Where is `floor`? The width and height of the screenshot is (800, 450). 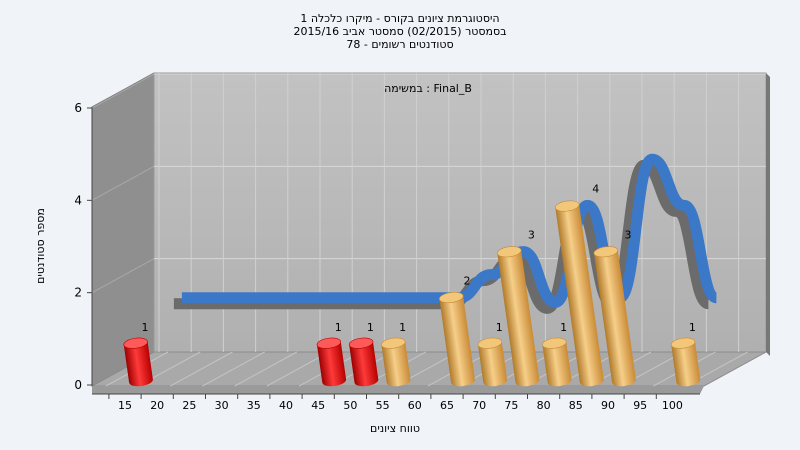 floor is located at coordinates (429, 369).